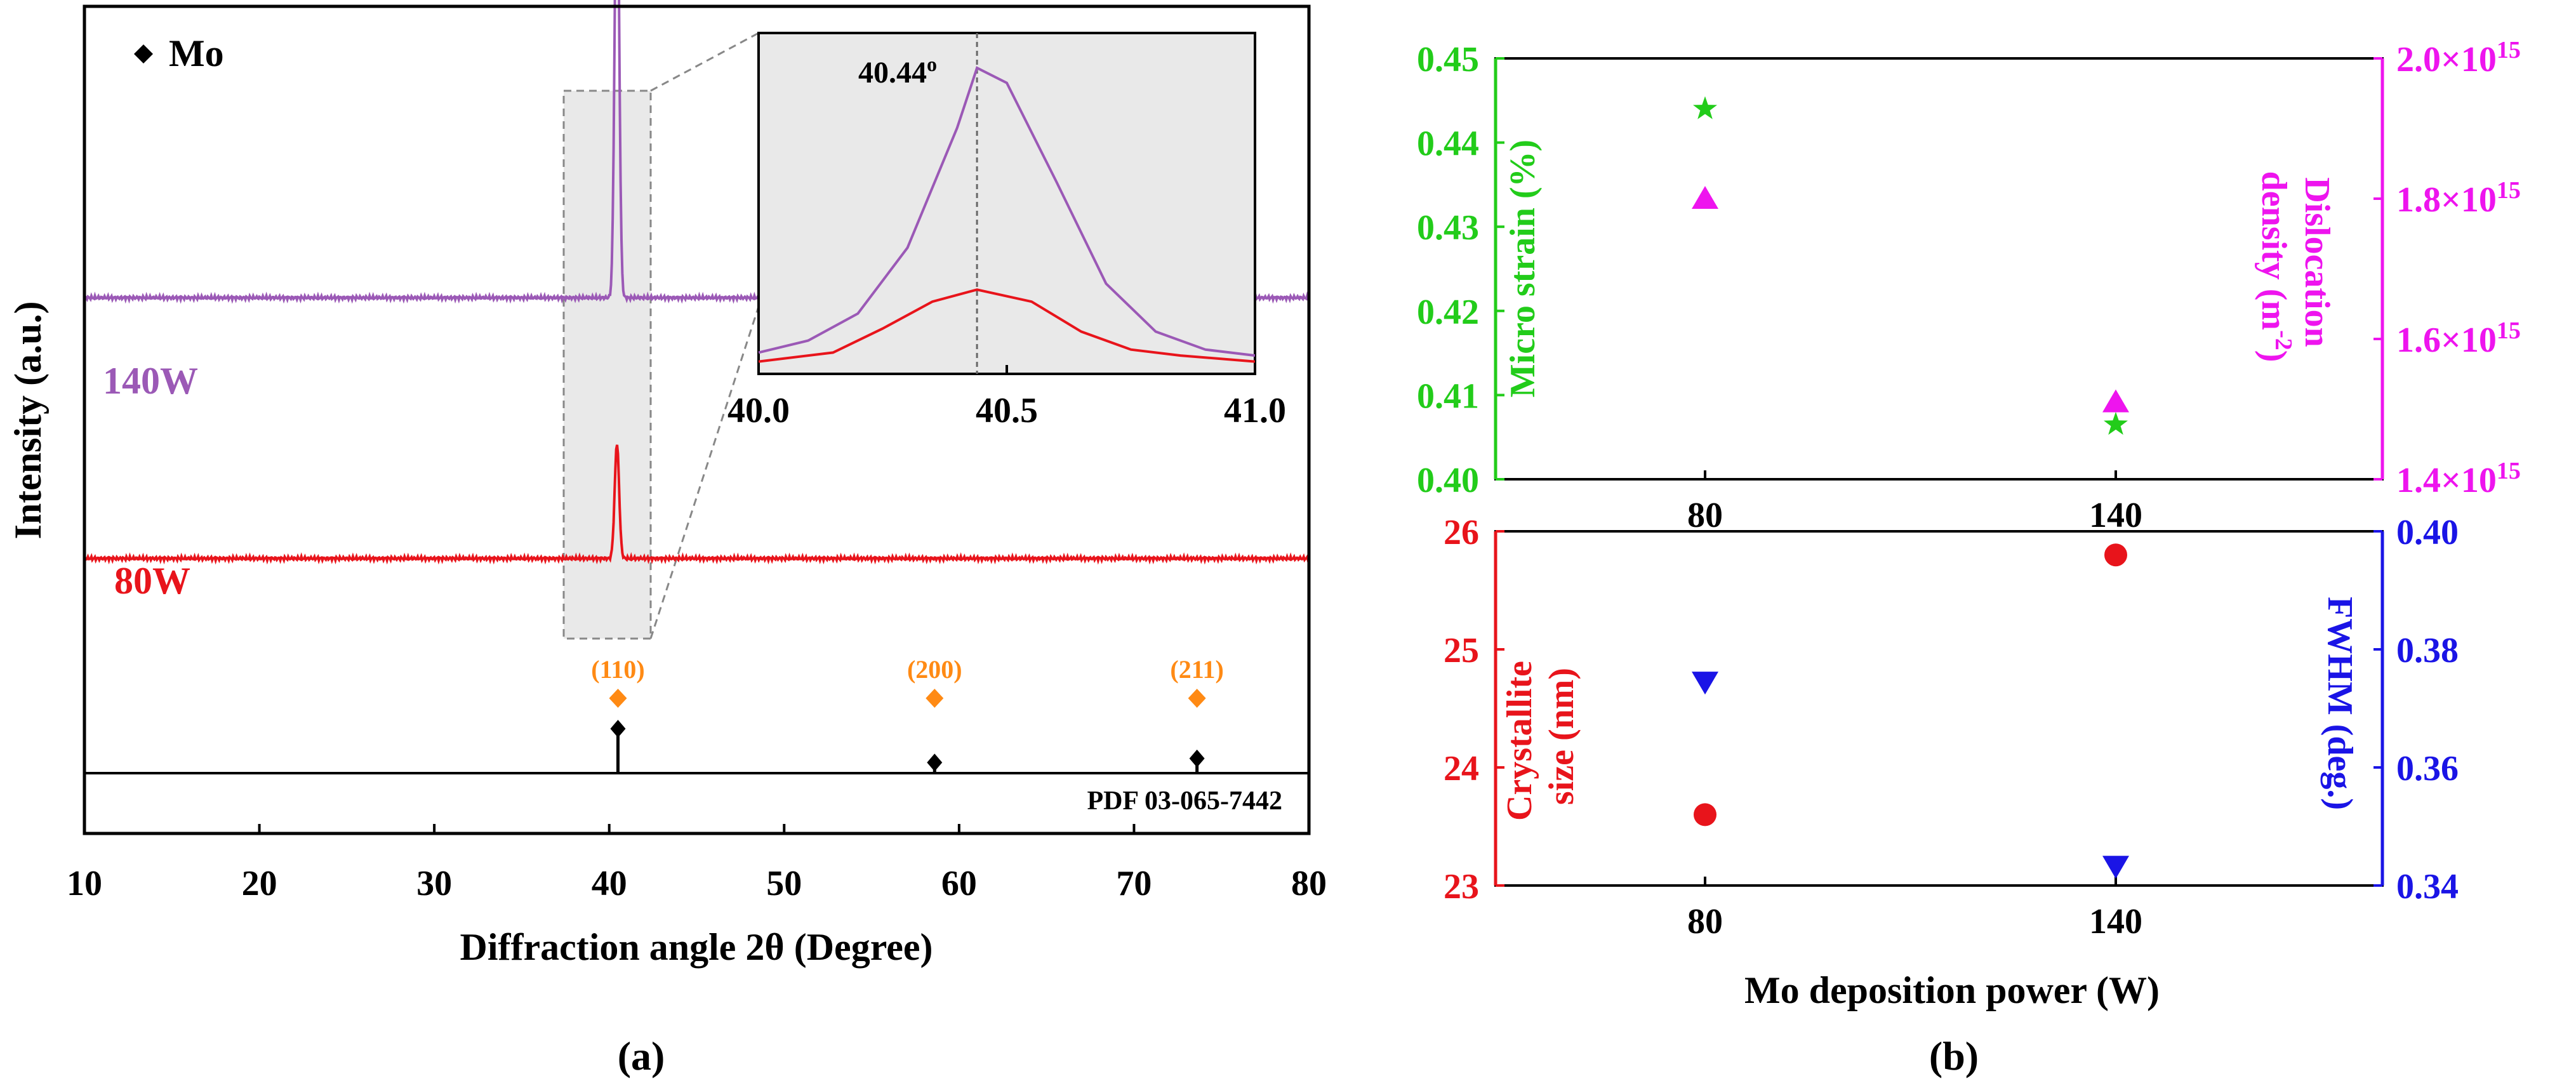 Image resolution: width=2576 pixels, height=1088 pixels. What do you see at coordinates (1196, 670) in the screenshot?
I see `hkl-label: (211)` at bounding box center [1196, 670].